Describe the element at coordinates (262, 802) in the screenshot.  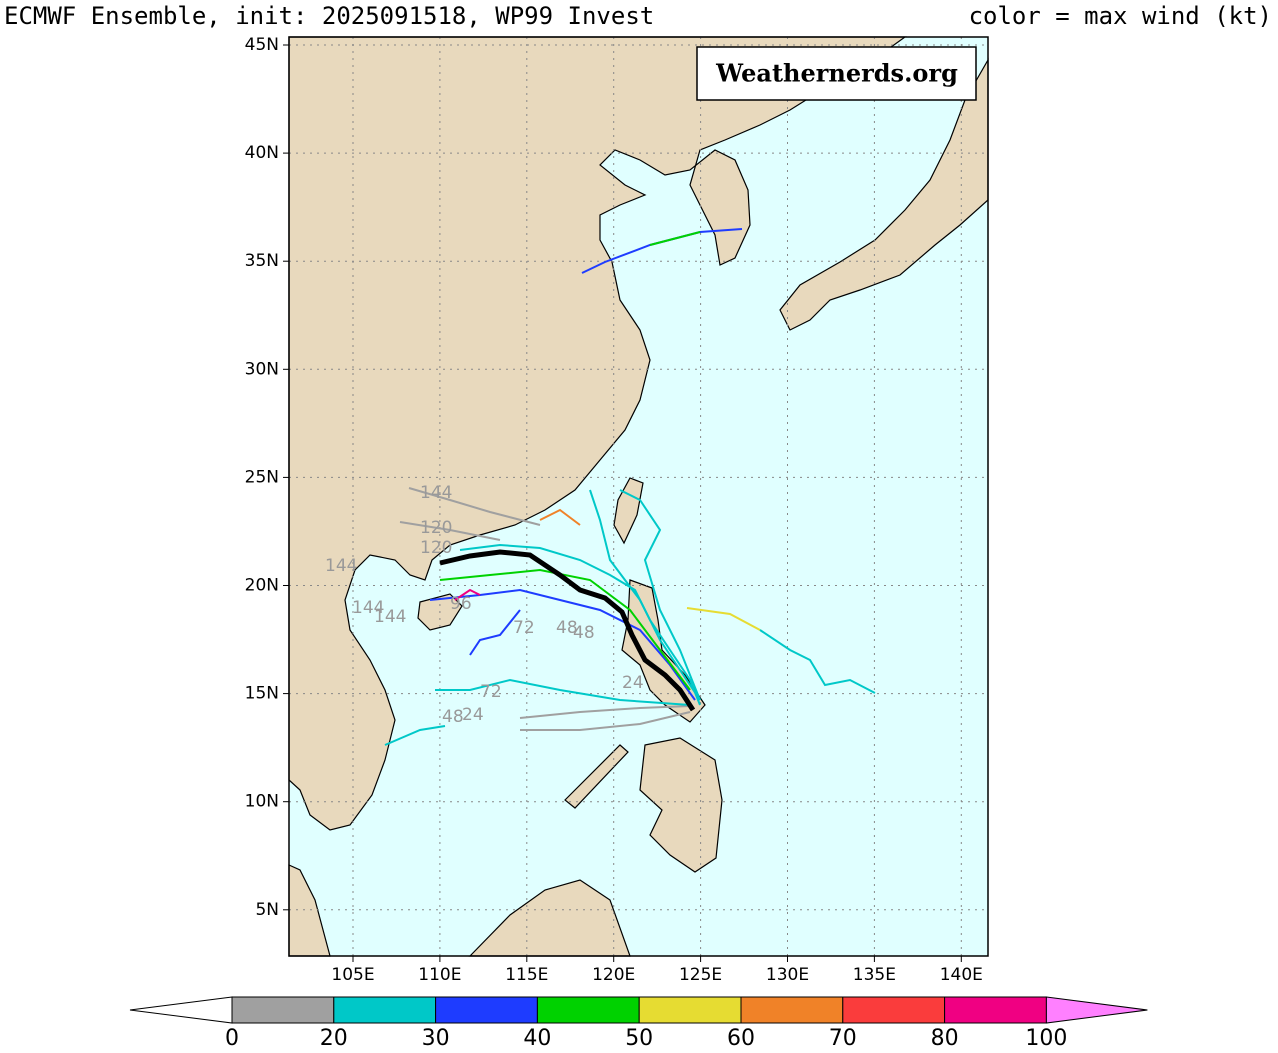
I see `lat-label: 10N` at that location.